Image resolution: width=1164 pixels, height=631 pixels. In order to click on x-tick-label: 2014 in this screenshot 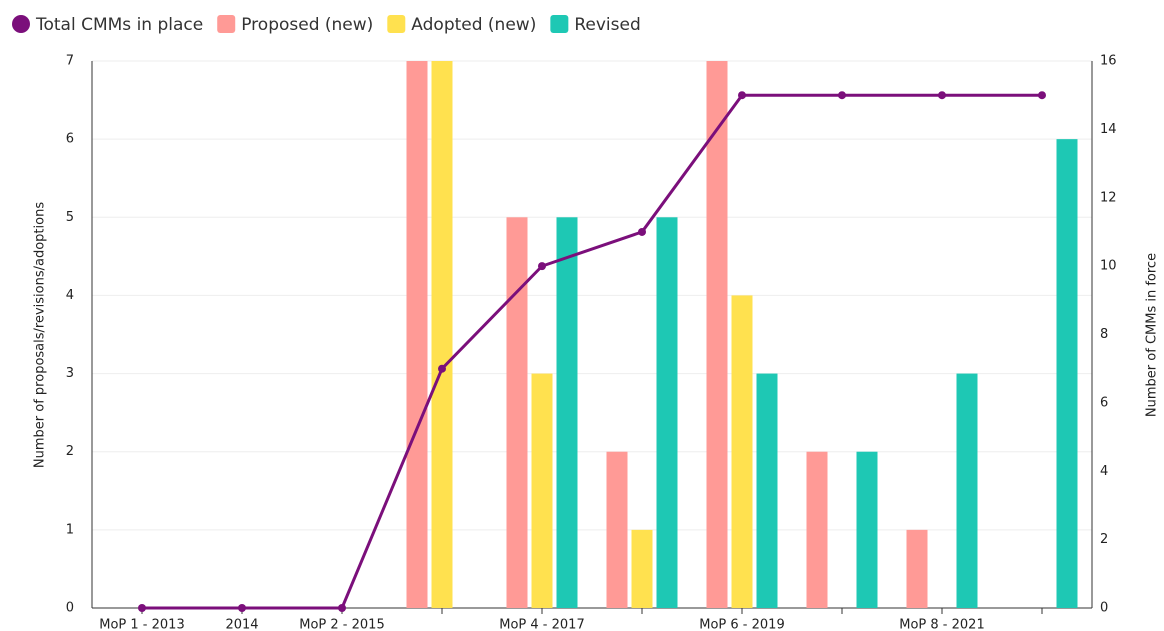, I will do `click(241, 624)`.